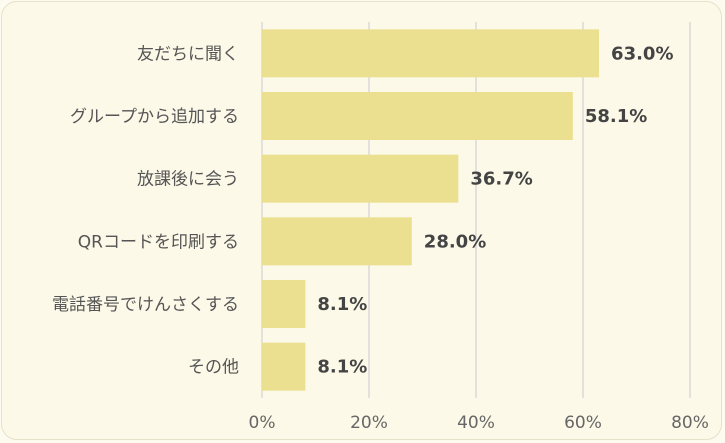  I want to click on value-label: 28.0%, so click(455, 241).